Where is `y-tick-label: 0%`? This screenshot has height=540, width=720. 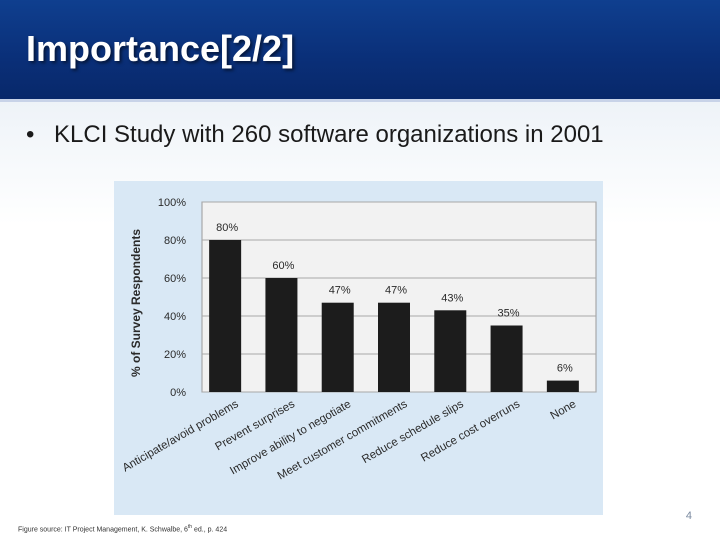 y-tick-label: 0% is located at coordinates (178, 393).